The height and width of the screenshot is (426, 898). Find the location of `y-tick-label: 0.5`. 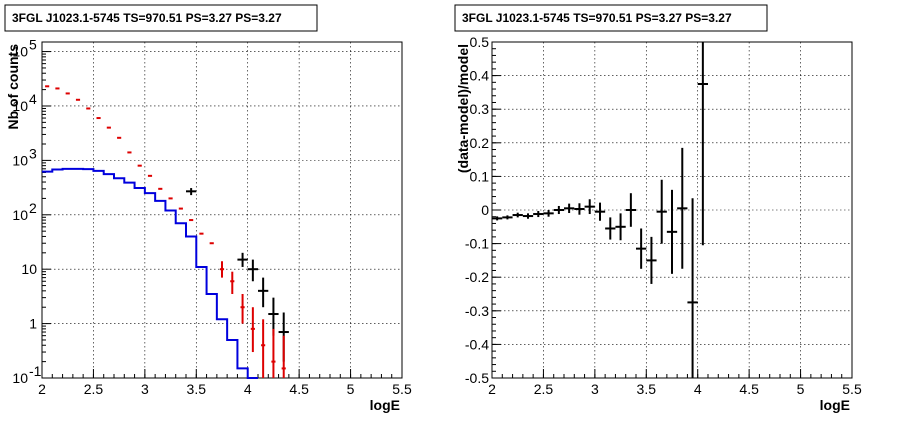

y-tick-label: 0.5 is located at coordinates (480, 42).